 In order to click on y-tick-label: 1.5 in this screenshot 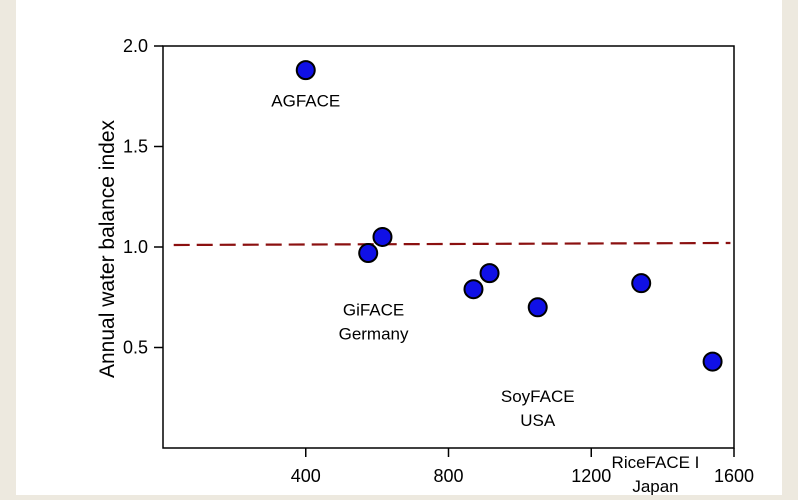, I will do `click(135, 147)`.